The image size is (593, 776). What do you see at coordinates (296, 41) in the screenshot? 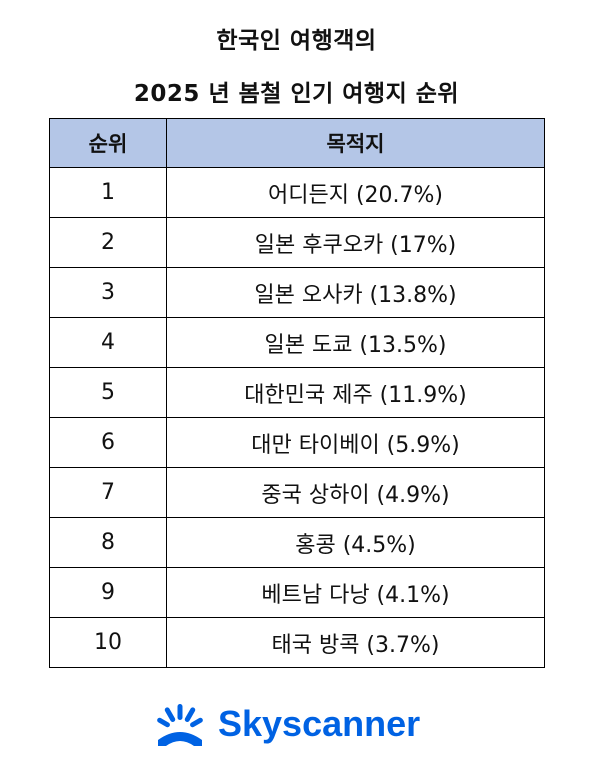
I see `page-title-line-1: 한국인 여행객의` at bounding box center [296, 41].